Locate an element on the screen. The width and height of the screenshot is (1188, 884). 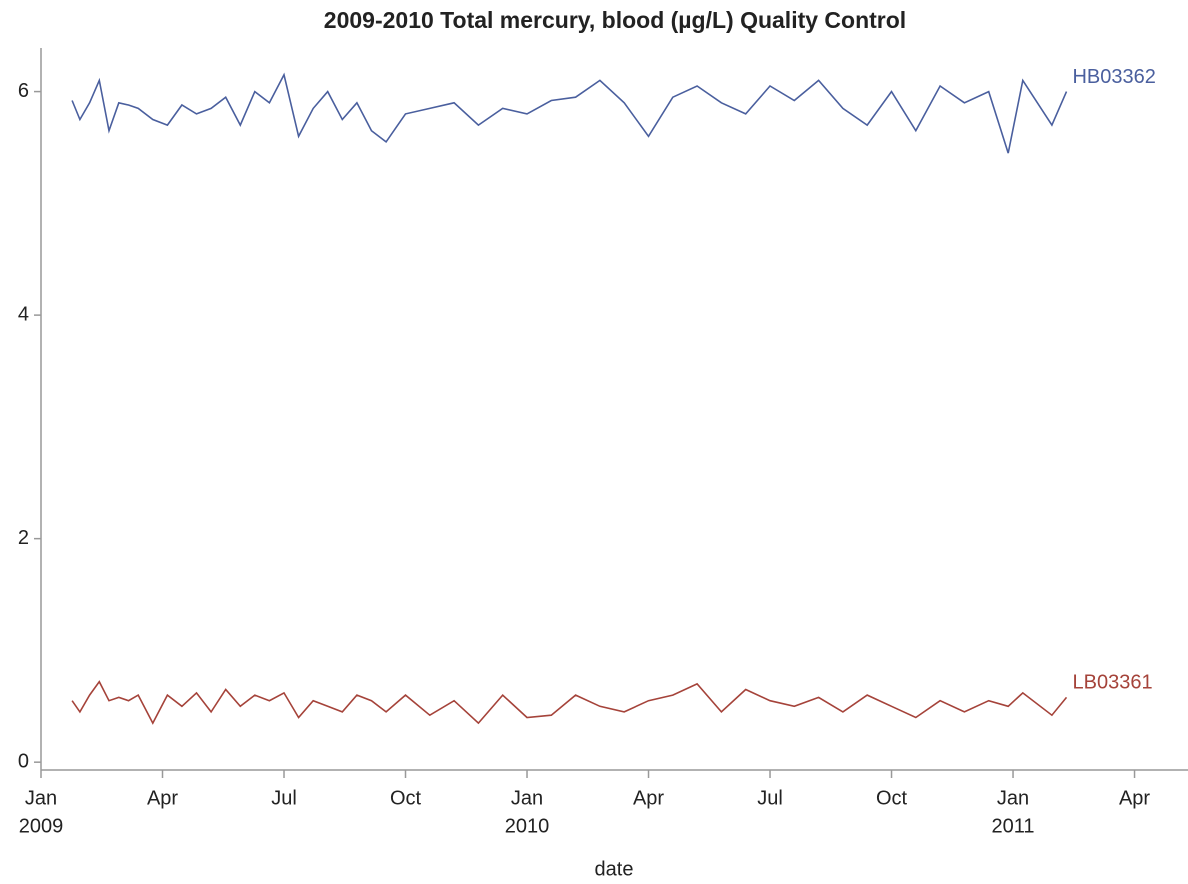
x-tick-label: 2011 is located at coordinates (1013, 826).